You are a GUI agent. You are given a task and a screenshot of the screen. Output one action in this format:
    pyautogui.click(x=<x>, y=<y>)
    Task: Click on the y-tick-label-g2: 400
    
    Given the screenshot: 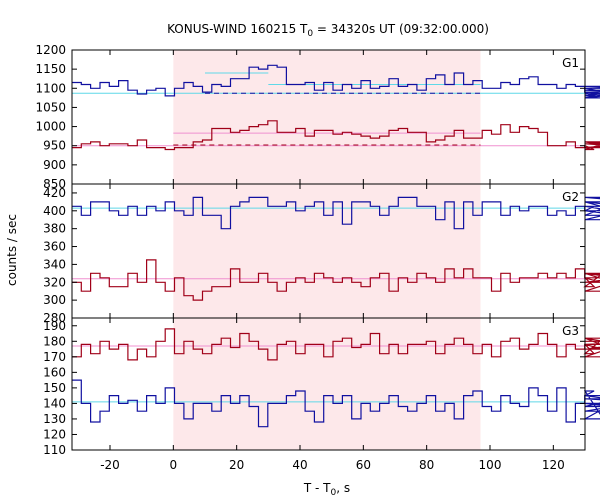 What is the action you would take?
    pyautogui.click(x=54, y=211)
    